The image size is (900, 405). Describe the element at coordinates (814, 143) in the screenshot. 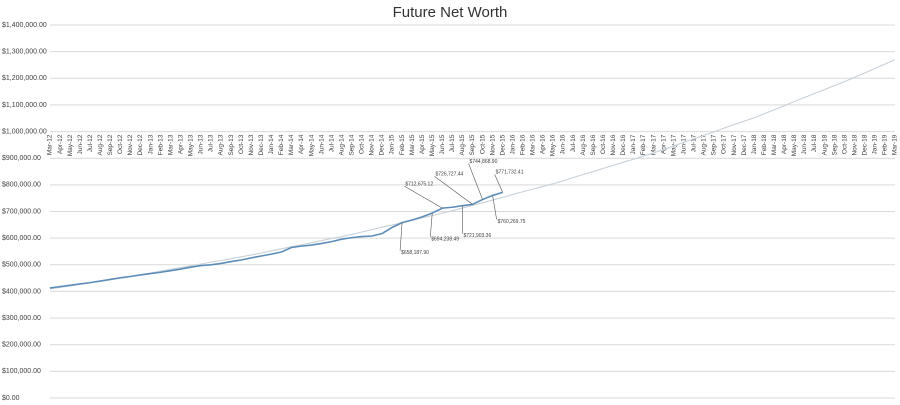

I see `x-tick-label: Jul-18` at that location.